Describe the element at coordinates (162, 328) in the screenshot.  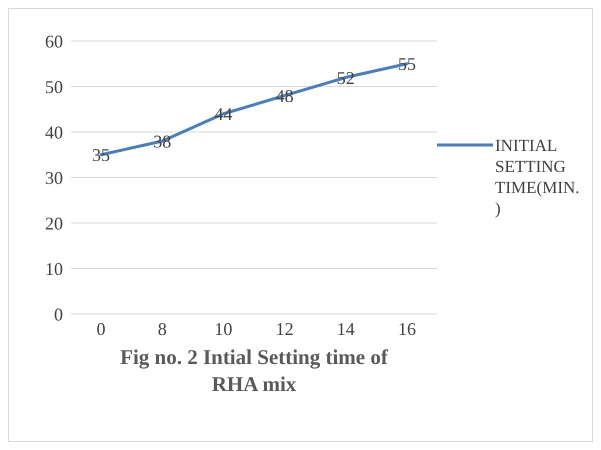
I see `x-tick-label: 8` at that location.